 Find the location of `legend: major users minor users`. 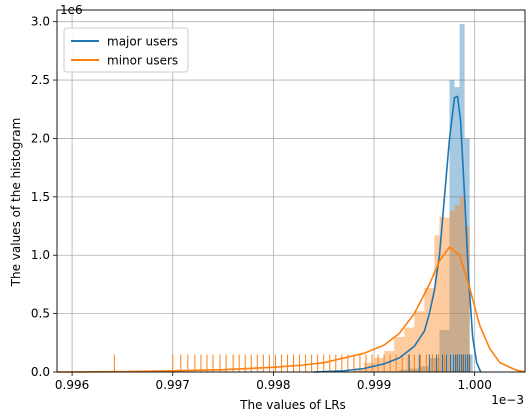

legend: major users minor users is located at coordinates (126, 50).